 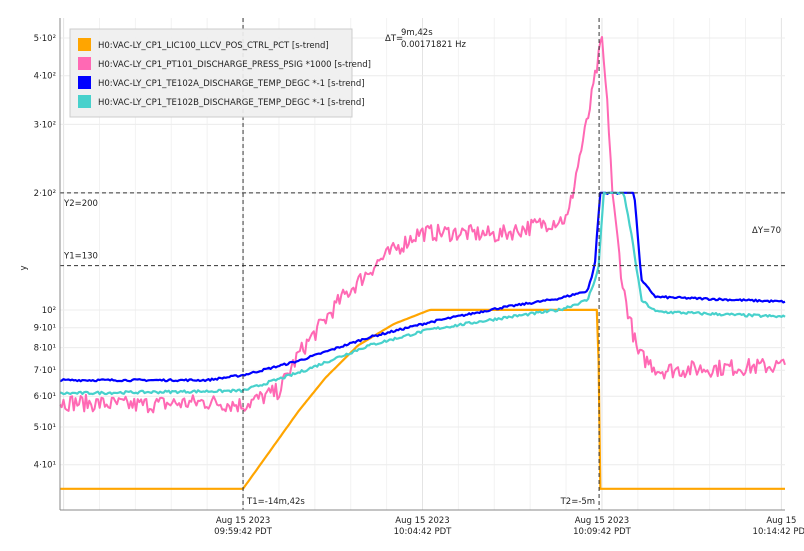 I want to click on y-tick-label: 2·10², so click(x=45, y=194).